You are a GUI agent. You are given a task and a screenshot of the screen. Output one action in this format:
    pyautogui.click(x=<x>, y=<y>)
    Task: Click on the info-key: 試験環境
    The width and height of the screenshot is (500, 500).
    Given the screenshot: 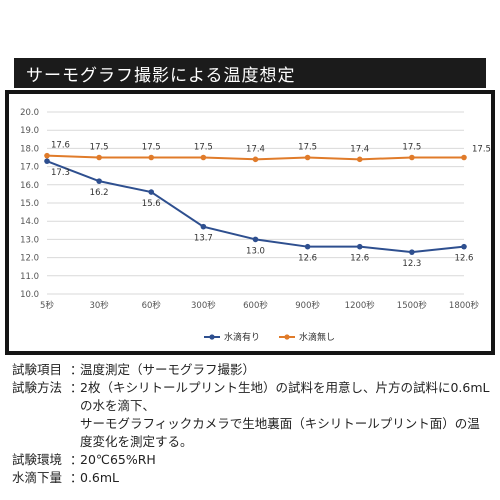 What is the action you would take?
    pyautogui.click(x=37, y=459)
    